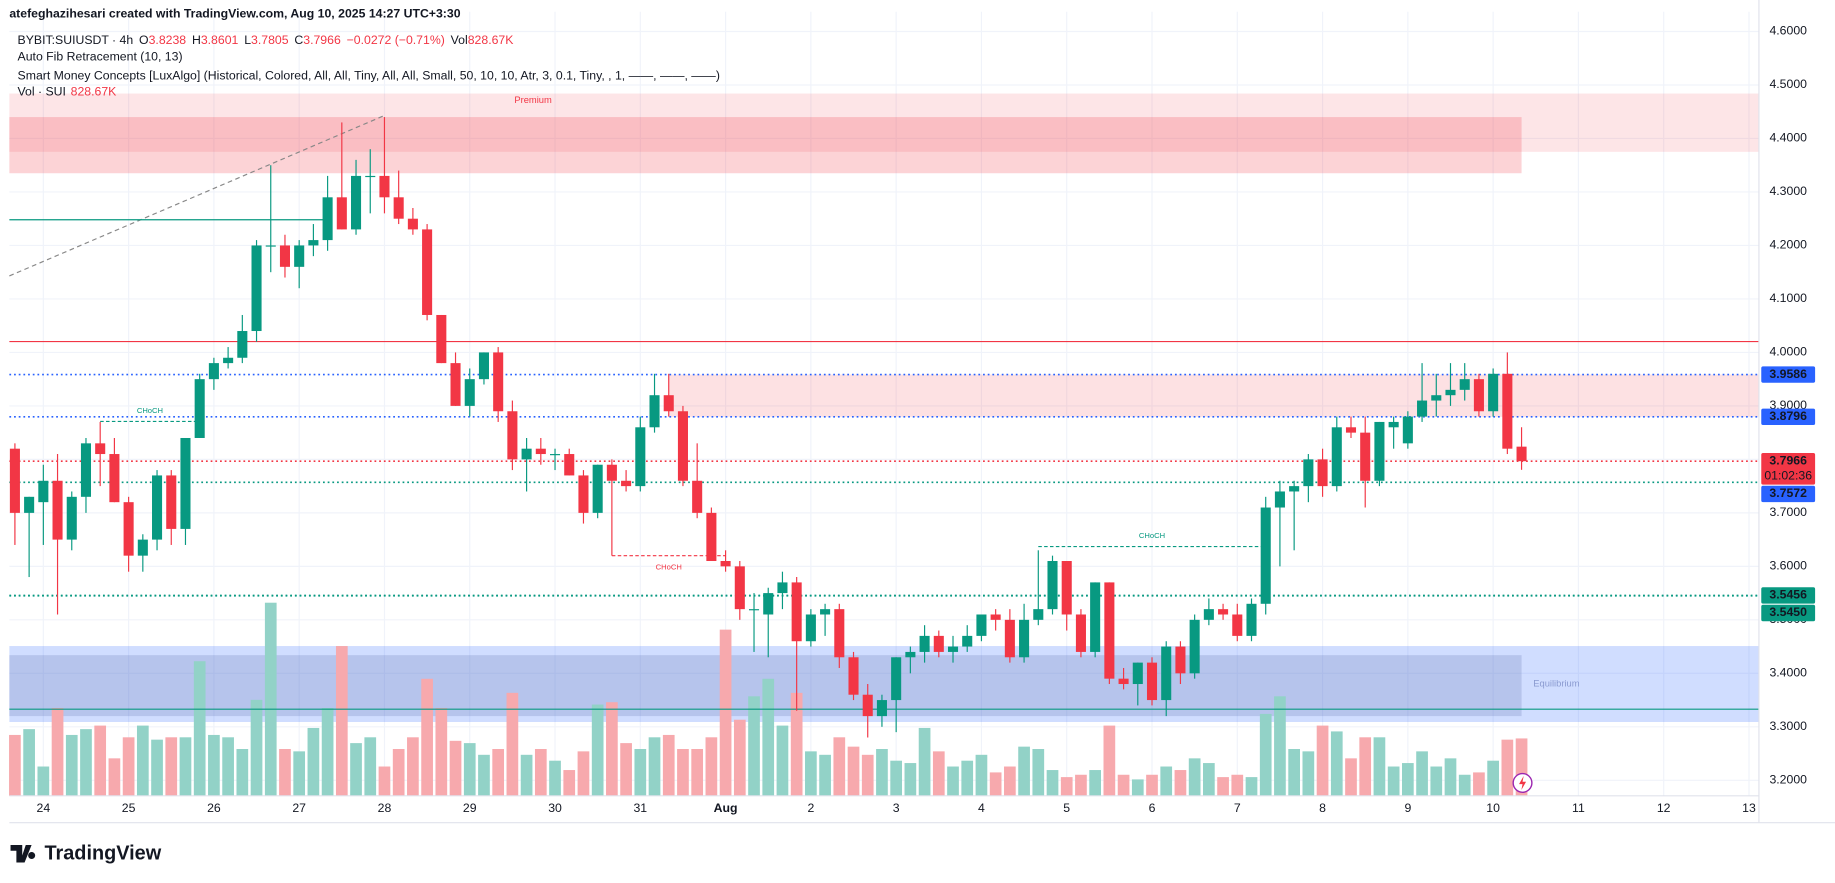 Image resolution: width=1835 pixels, height=883 pixels. Describe the element at coordinates (214, 808) in the screenshot. I see `x-tick-label: 26` at that location.